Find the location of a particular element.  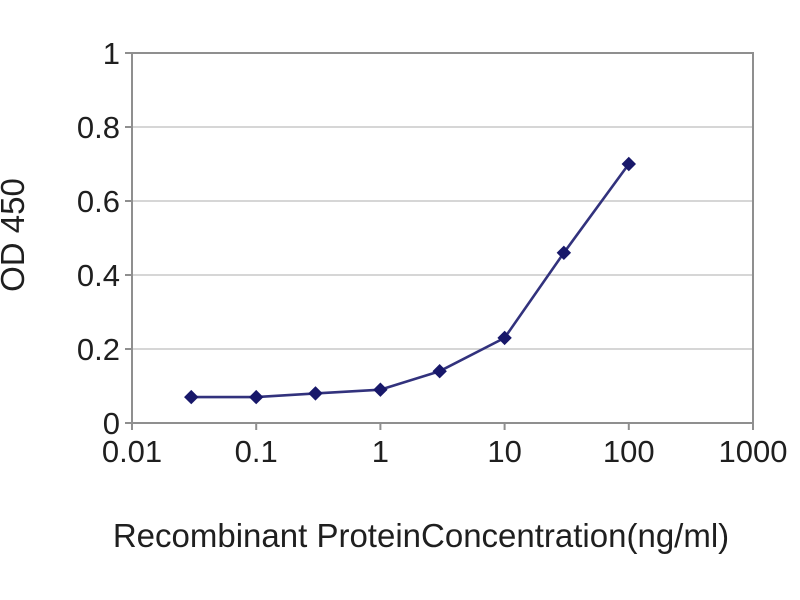

x-axis-tick-label: 100 is located at coordinates (629, 451).